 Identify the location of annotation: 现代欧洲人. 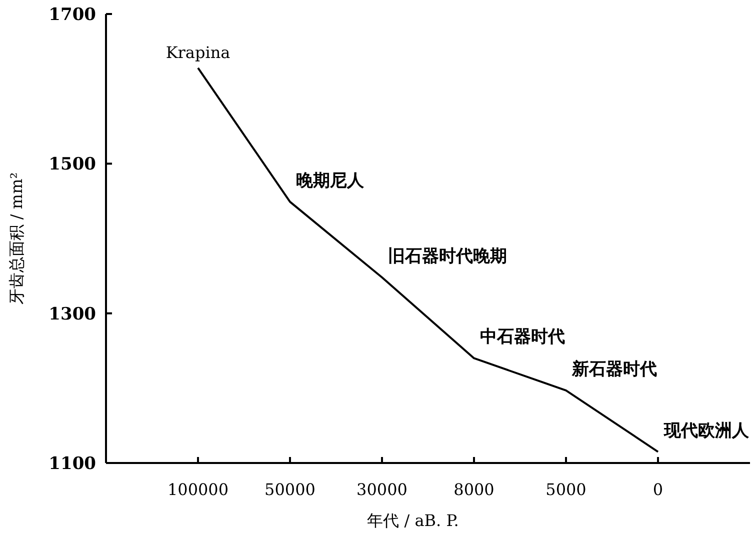
(706, 430).